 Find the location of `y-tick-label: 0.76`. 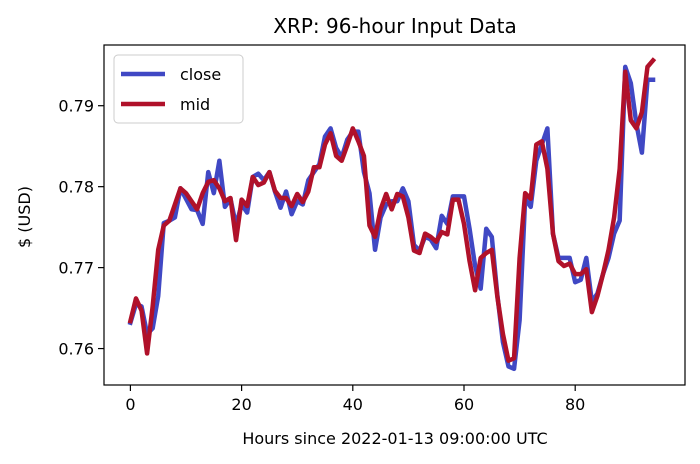

y-tick-label: 0.76 is located at coordinates (76, 349).